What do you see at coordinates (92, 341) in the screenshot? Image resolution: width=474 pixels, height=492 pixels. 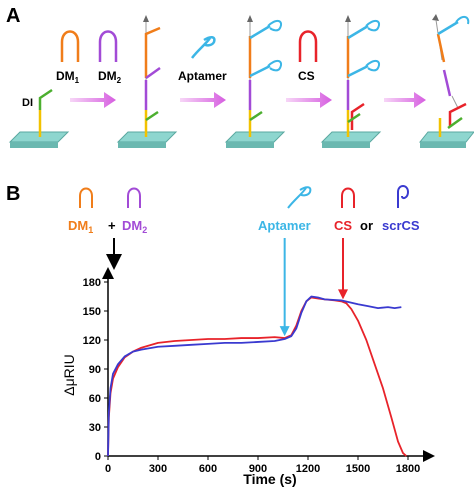 I see `y-tick-label: 120` at bounding box center [92, 341].